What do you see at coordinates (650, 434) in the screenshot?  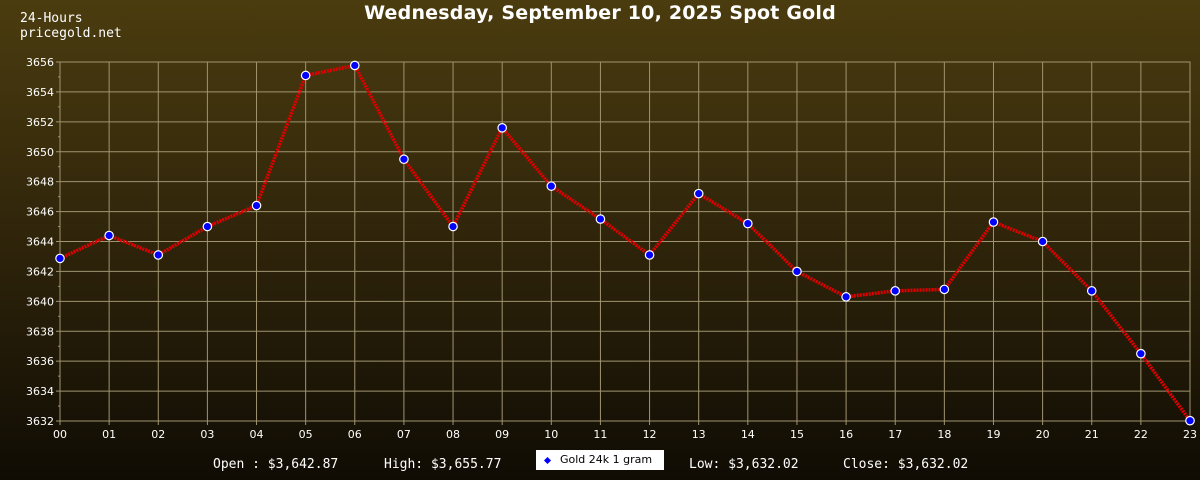 I see `x-tick-label: 12` at bounding box center [650, 434].